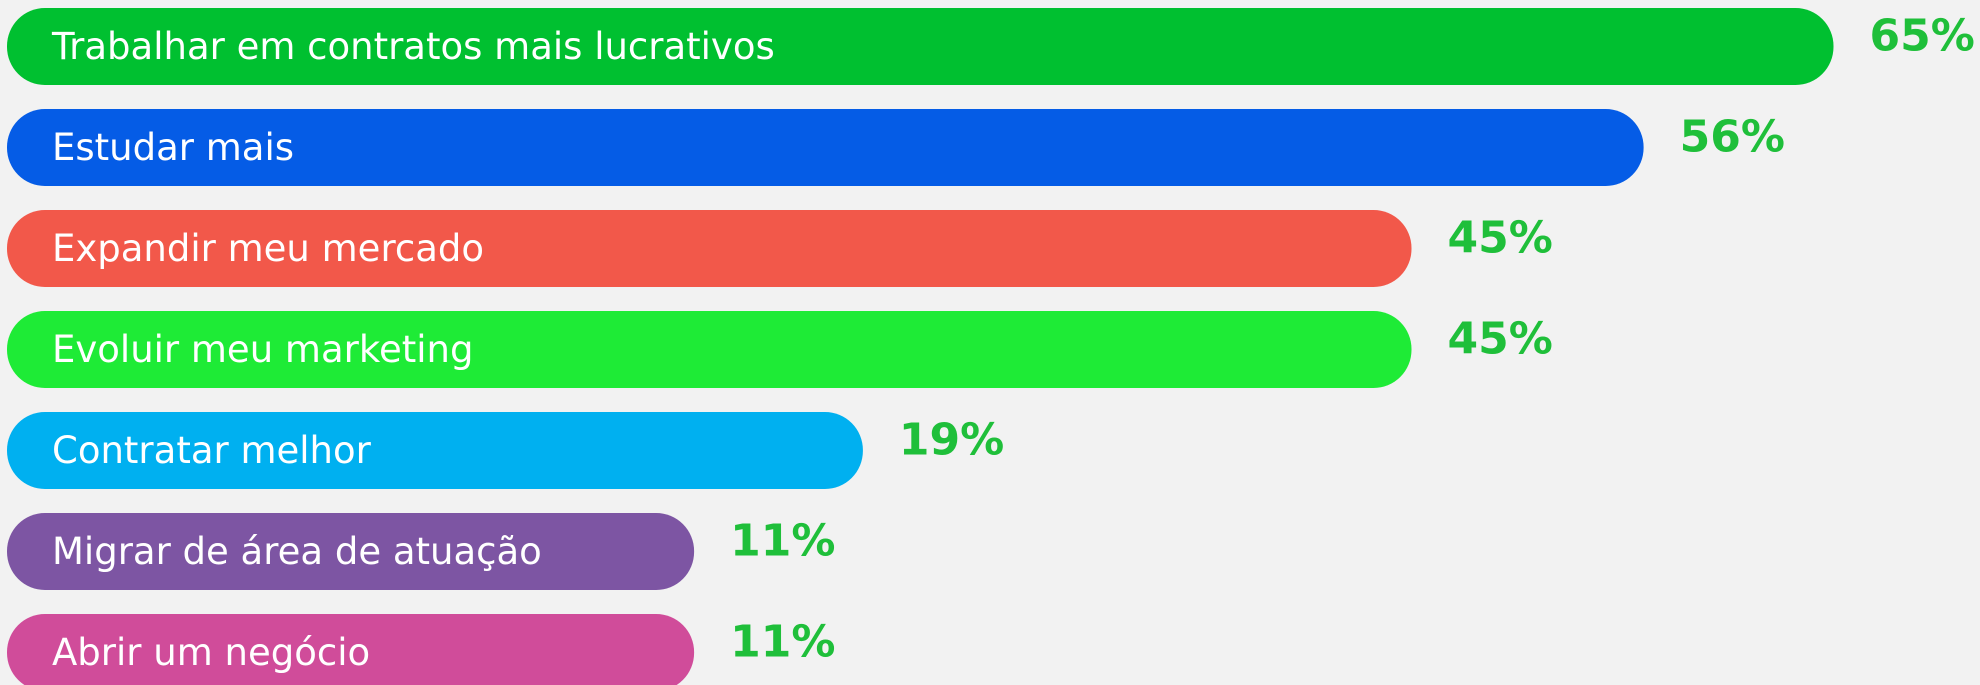 This screenshot has height=685, width=1980. What do you see at coordinates (1922, 36) in the screenshot?
I see `value-label: 65%` at bounding box center [1922, 36].